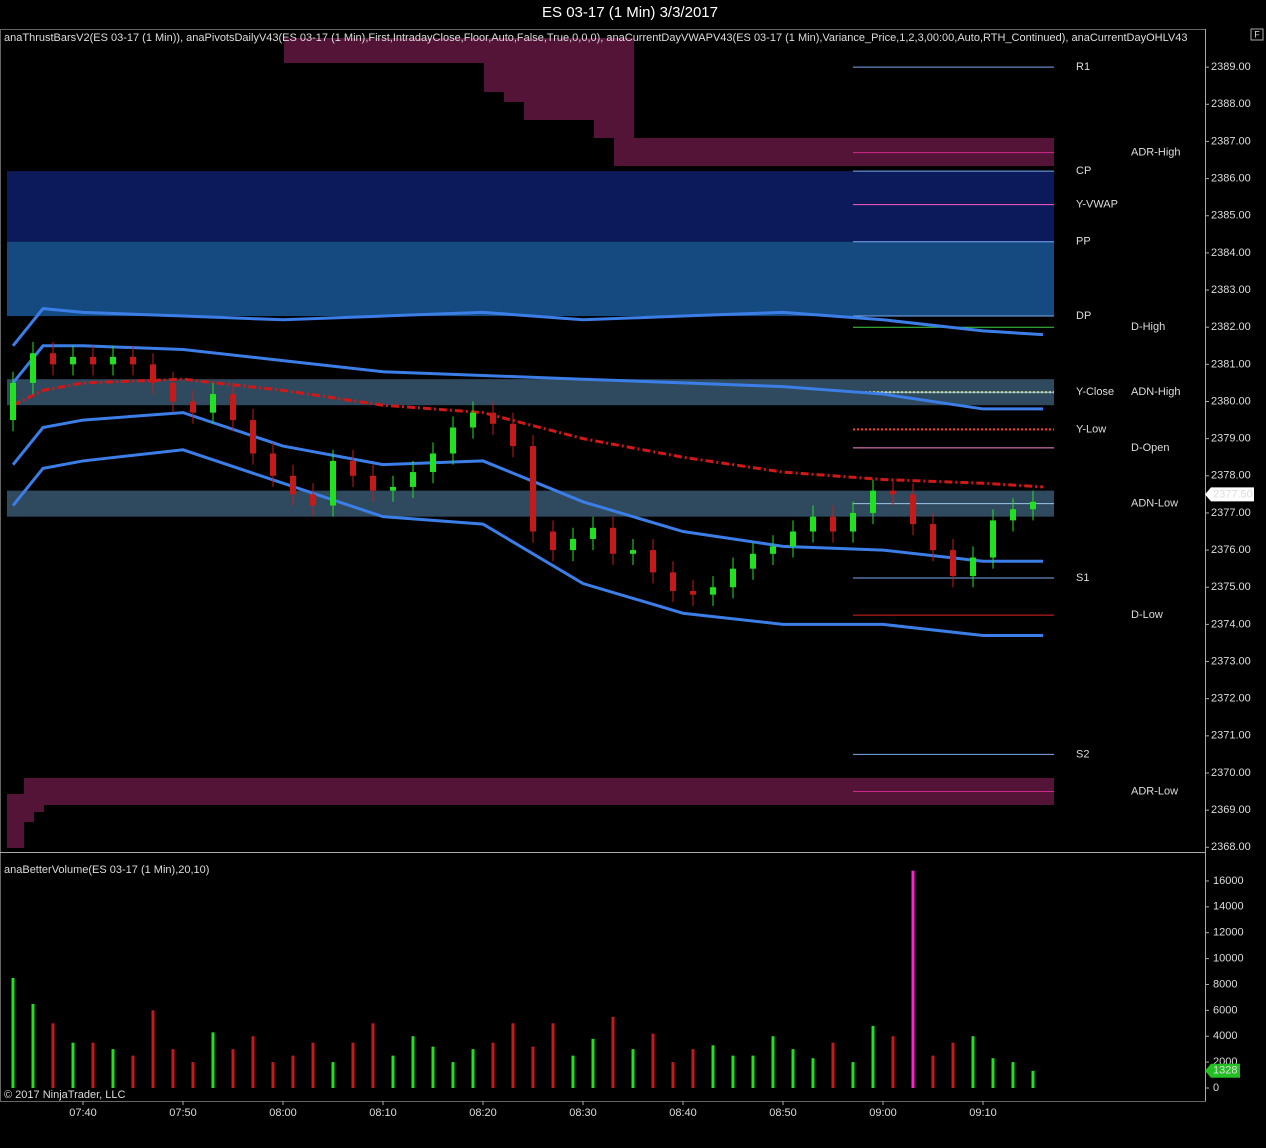  I want to click on y-tick-label: 2379.00, so click(1231, 439).